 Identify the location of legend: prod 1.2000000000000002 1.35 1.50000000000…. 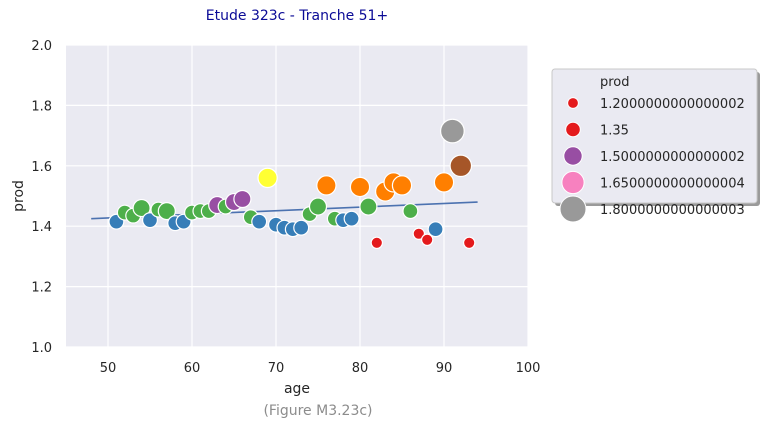
(655, 145).